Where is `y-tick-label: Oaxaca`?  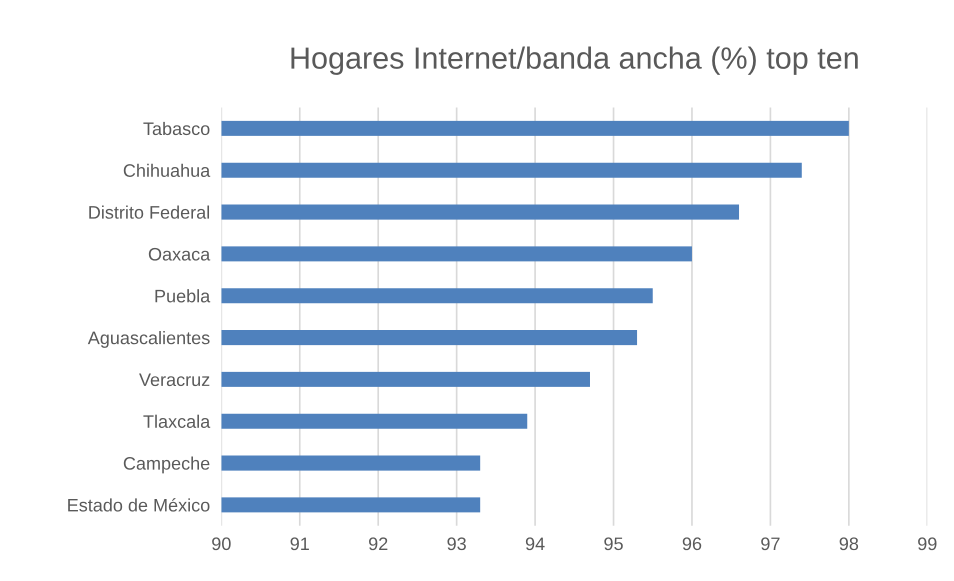
y-tick-label: Oaxaca is located at coordinates (179, 254).